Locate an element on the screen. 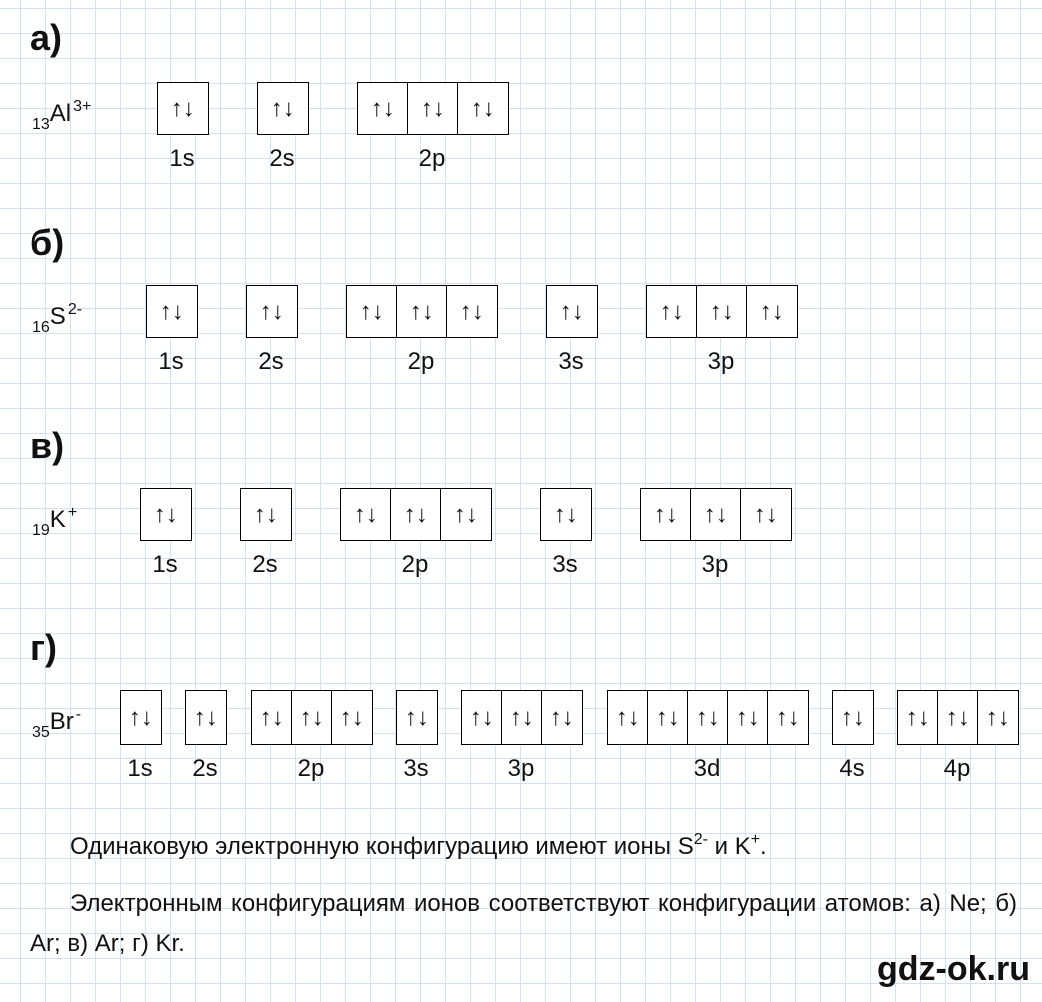  ion: 35Br - is located at coordinates (56, 724).